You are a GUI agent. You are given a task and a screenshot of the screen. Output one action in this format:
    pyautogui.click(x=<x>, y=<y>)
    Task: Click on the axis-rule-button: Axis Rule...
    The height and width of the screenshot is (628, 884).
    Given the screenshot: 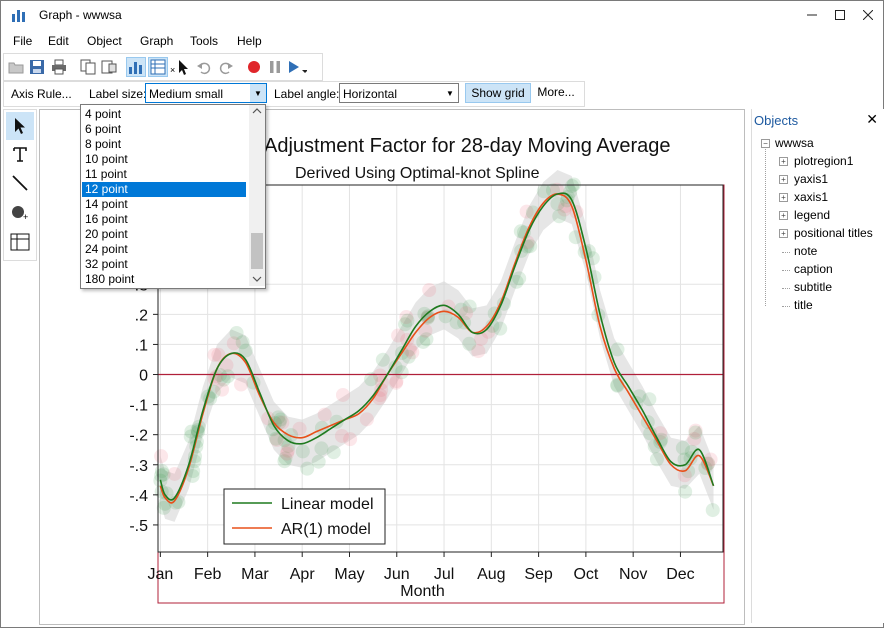 What is the action you would take?
    pyautogui.click(x=41, y=94)
    